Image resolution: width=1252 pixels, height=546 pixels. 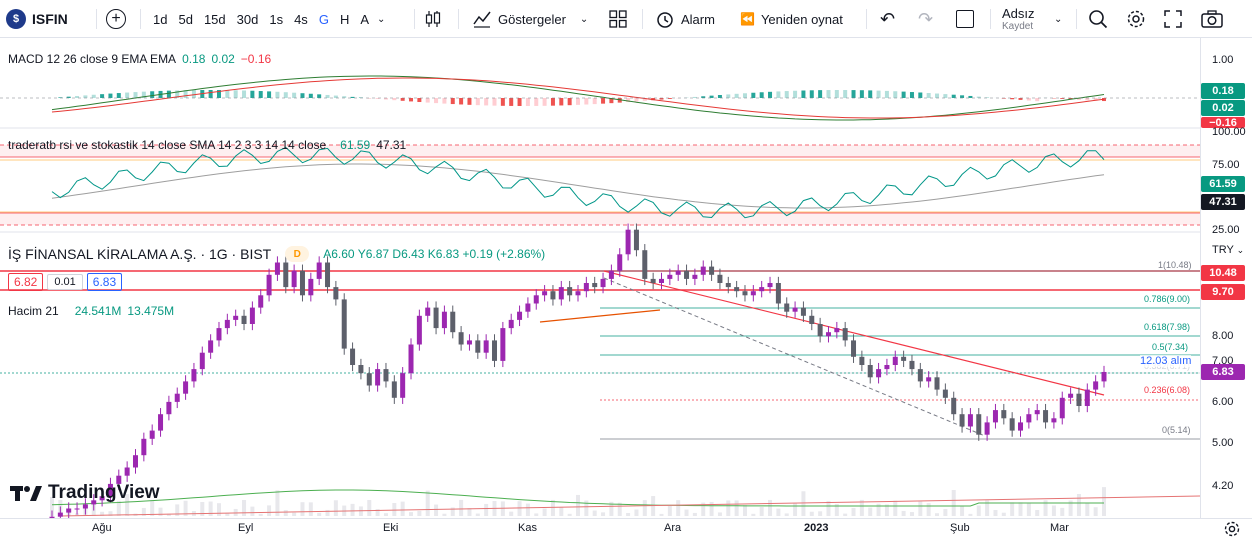 I want to click on templates-button, so click(x=618, y=19).